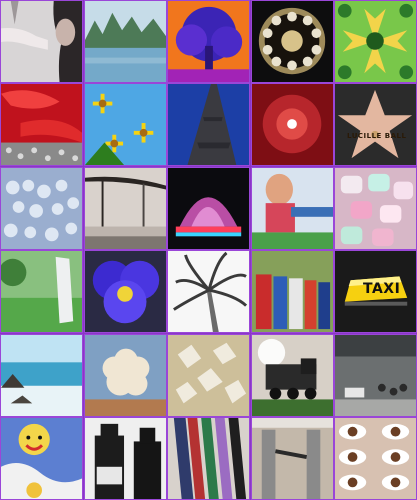  I want to click on psychedelic-tree-icon, so click(208, 41).